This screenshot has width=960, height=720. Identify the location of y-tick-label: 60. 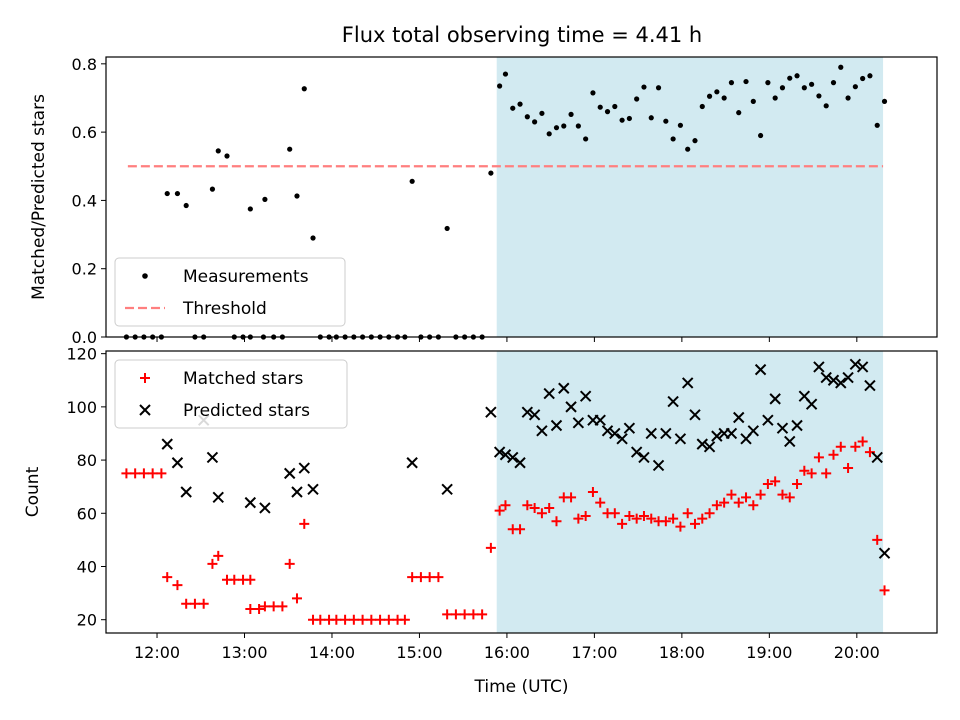
(87, 513).